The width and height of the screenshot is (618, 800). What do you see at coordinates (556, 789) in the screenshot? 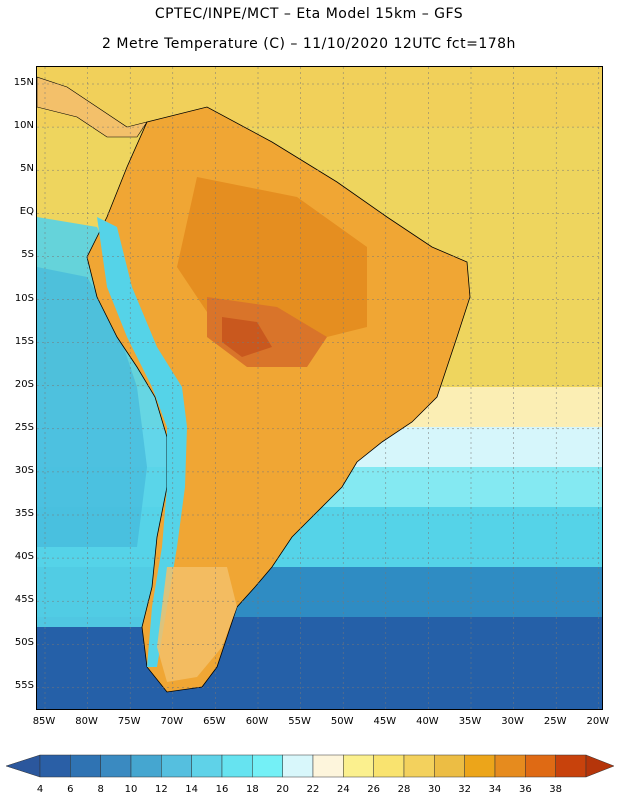
I see `colorbar-tick-label: 38` at bounding box center [556, 789].